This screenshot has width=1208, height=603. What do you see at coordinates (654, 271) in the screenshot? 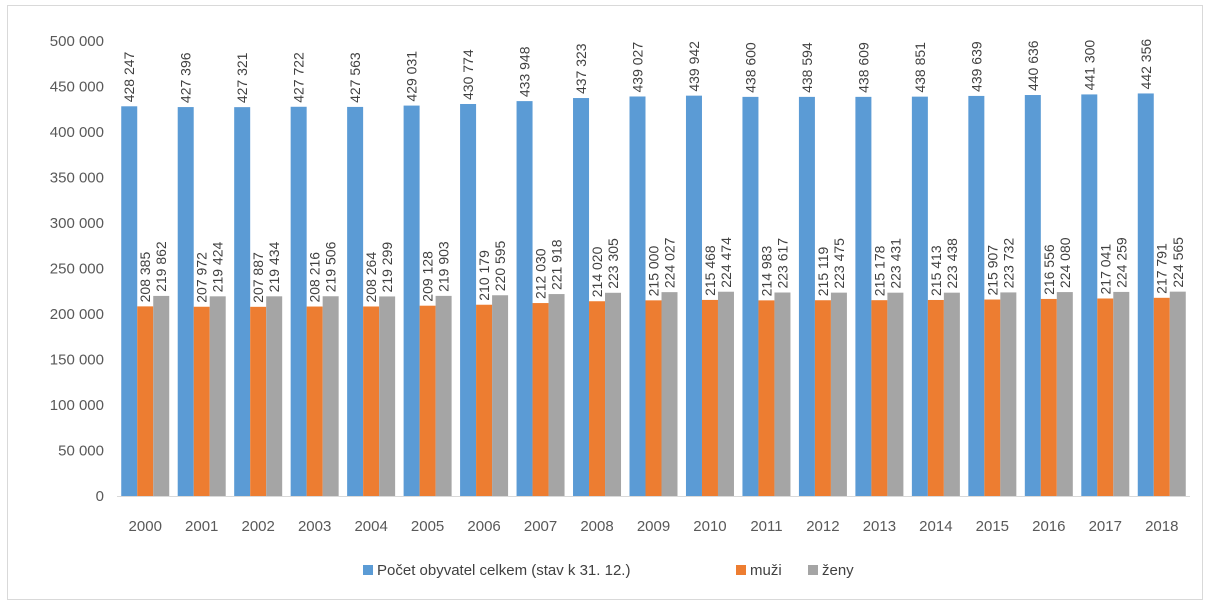
I see `data-label: 215 000` at bounding box center [654, 271].